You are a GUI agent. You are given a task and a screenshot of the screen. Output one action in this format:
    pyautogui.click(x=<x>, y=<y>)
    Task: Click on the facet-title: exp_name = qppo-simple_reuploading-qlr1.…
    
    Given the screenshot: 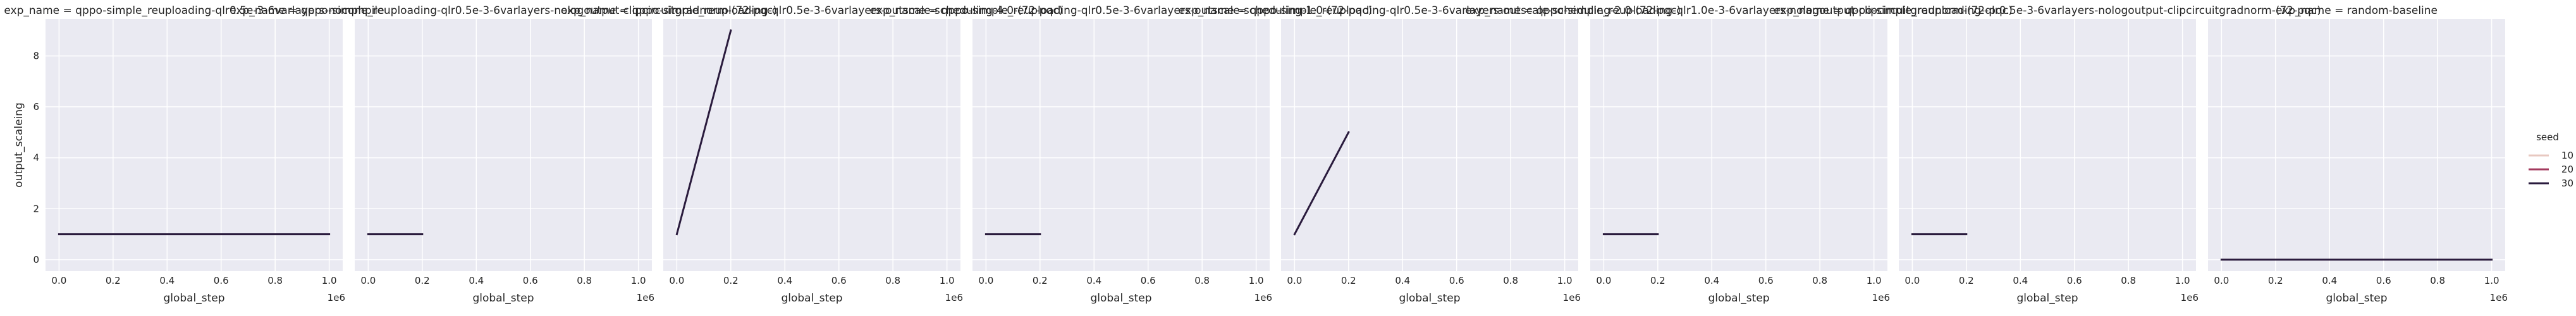 What is the action you would take?
    pyautogui.click(x=1739, y=10)
    